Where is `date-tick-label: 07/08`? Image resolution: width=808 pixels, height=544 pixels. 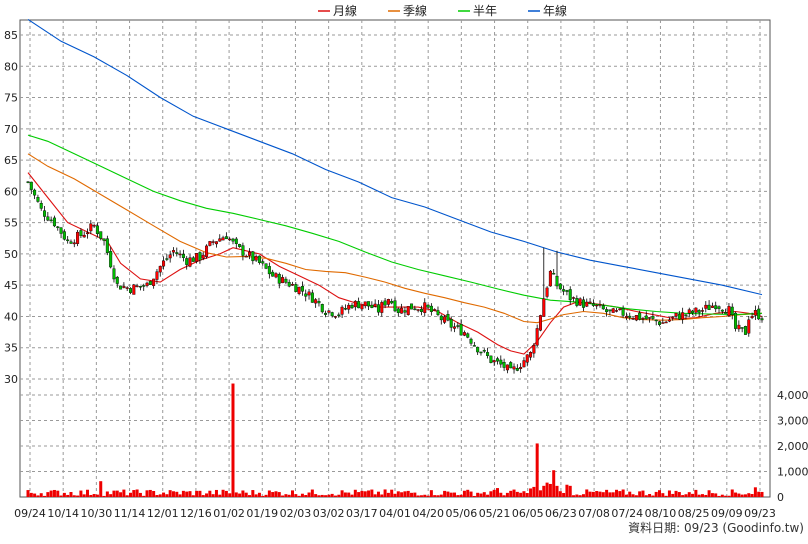 date-tick-label: 07/08 is located at coordinates (594, 513).